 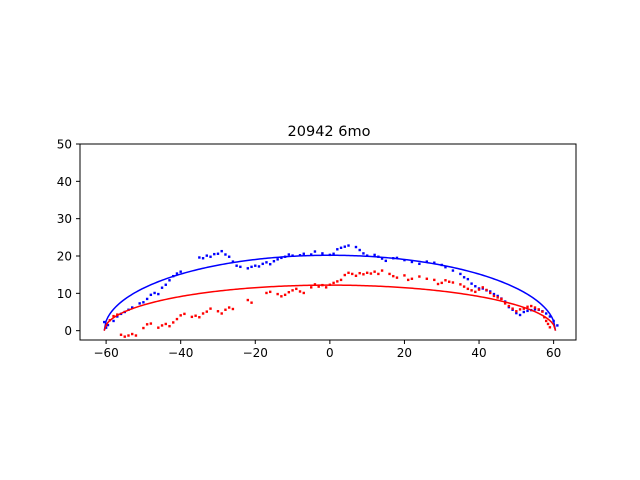 I want to click on y-tick-label: 40, so click(x=64, y=182).